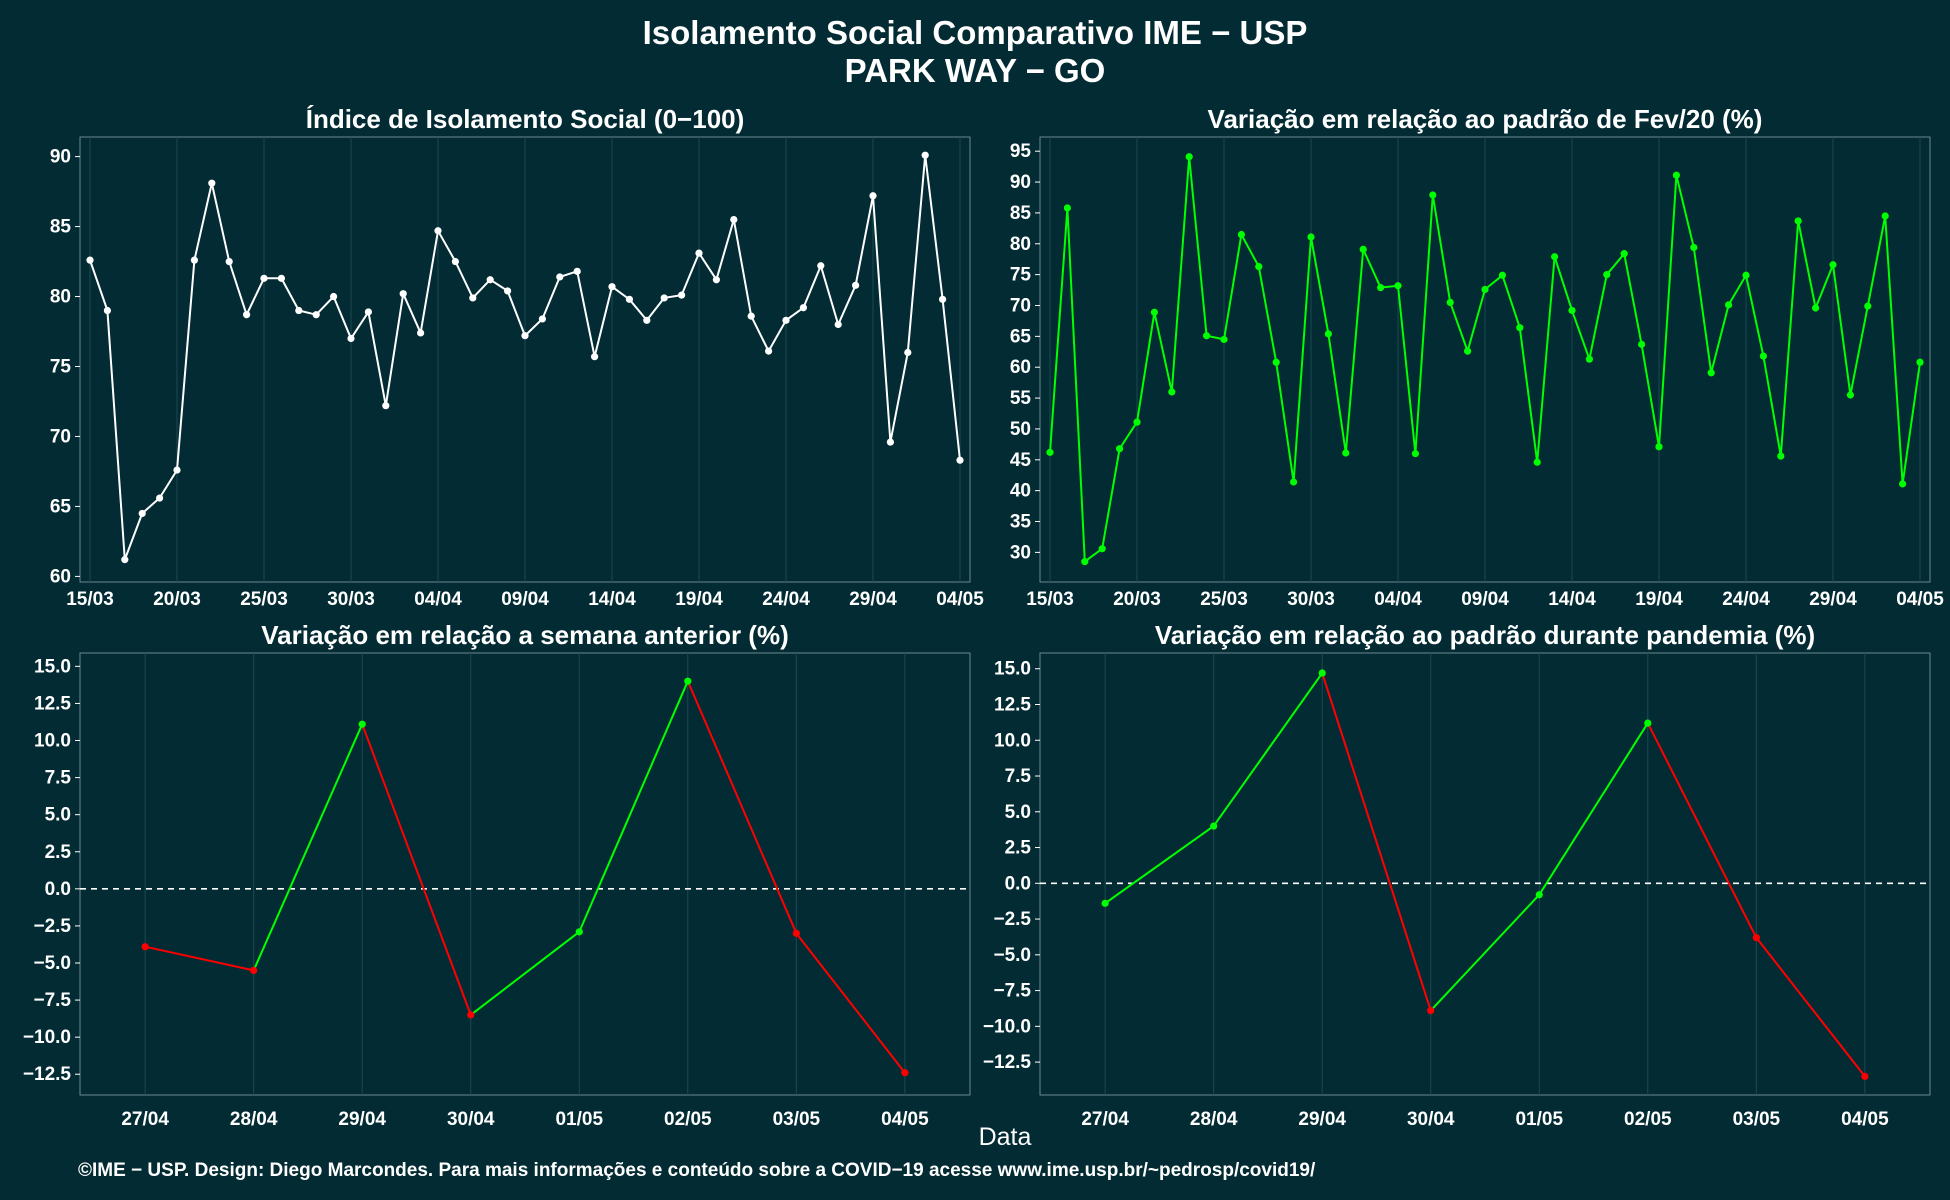  What do you see at coordinates (1012, 669) in the screenshot?
I see `panel-pandemic-ytick-label: 15.0` at bounding box center [1012, 669].